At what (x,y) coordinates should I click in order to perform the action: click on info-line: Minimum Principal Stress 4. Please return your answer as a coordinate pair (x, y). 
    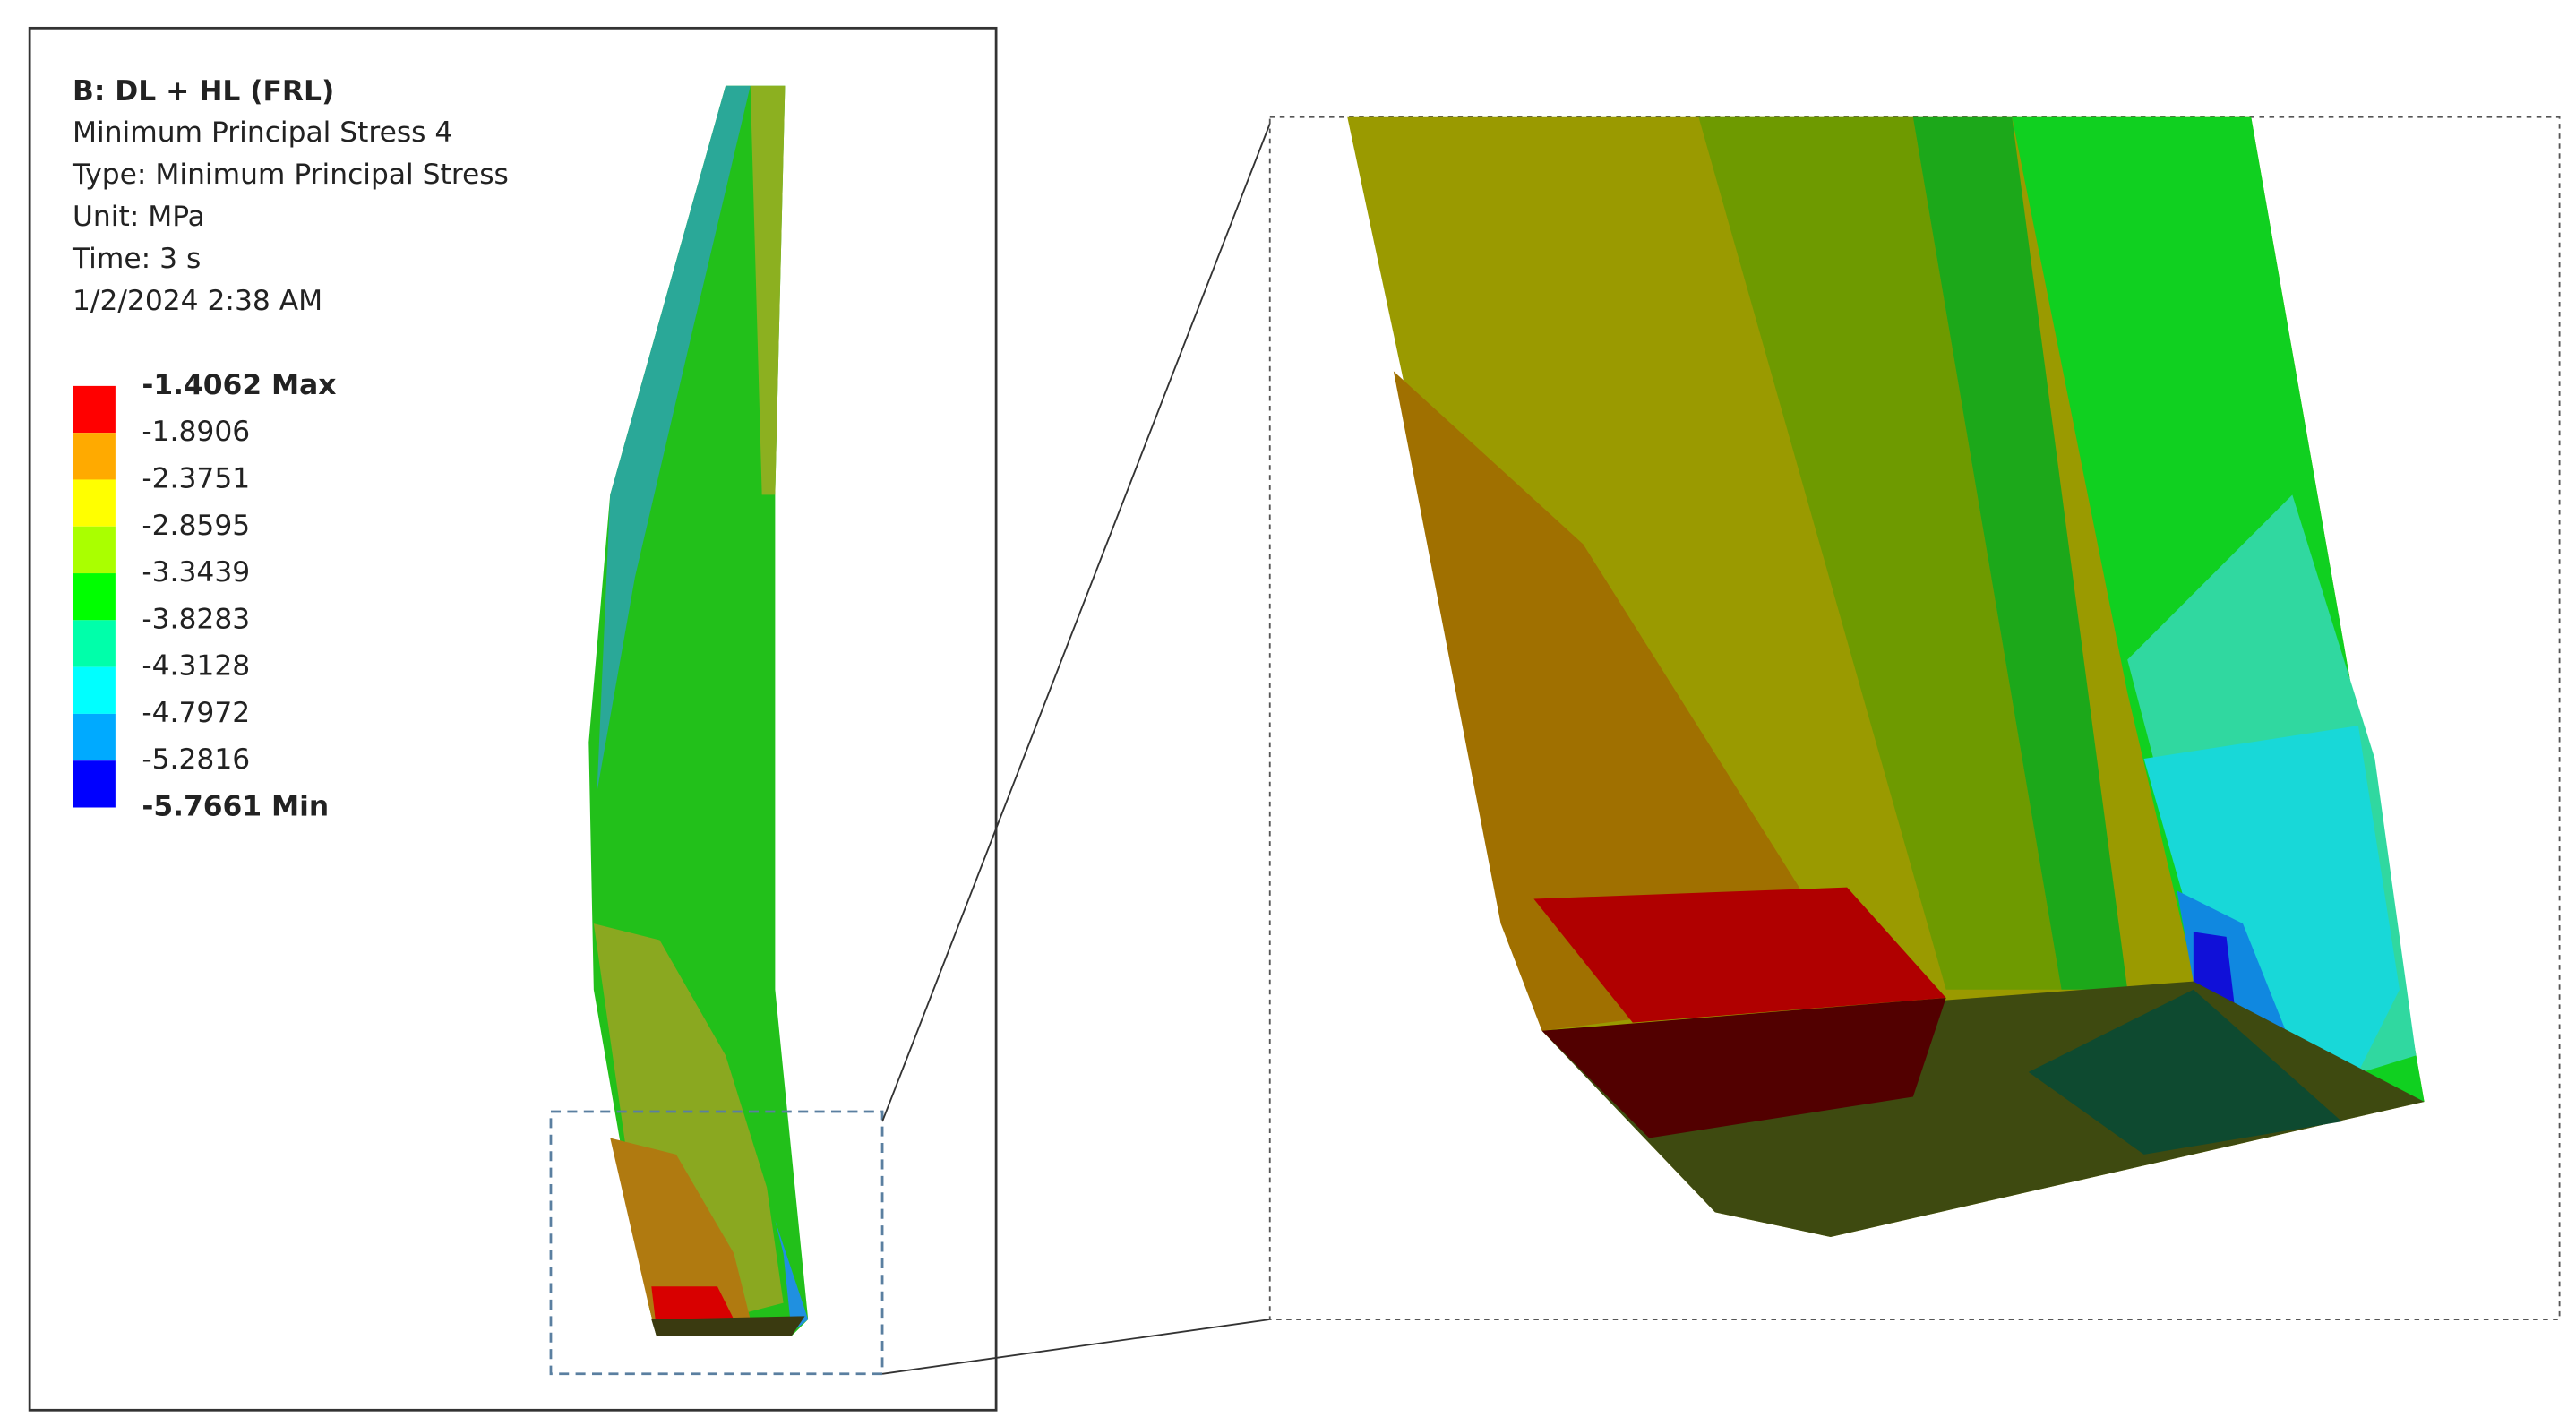
    Looking at the image, I should click on (262, 132).